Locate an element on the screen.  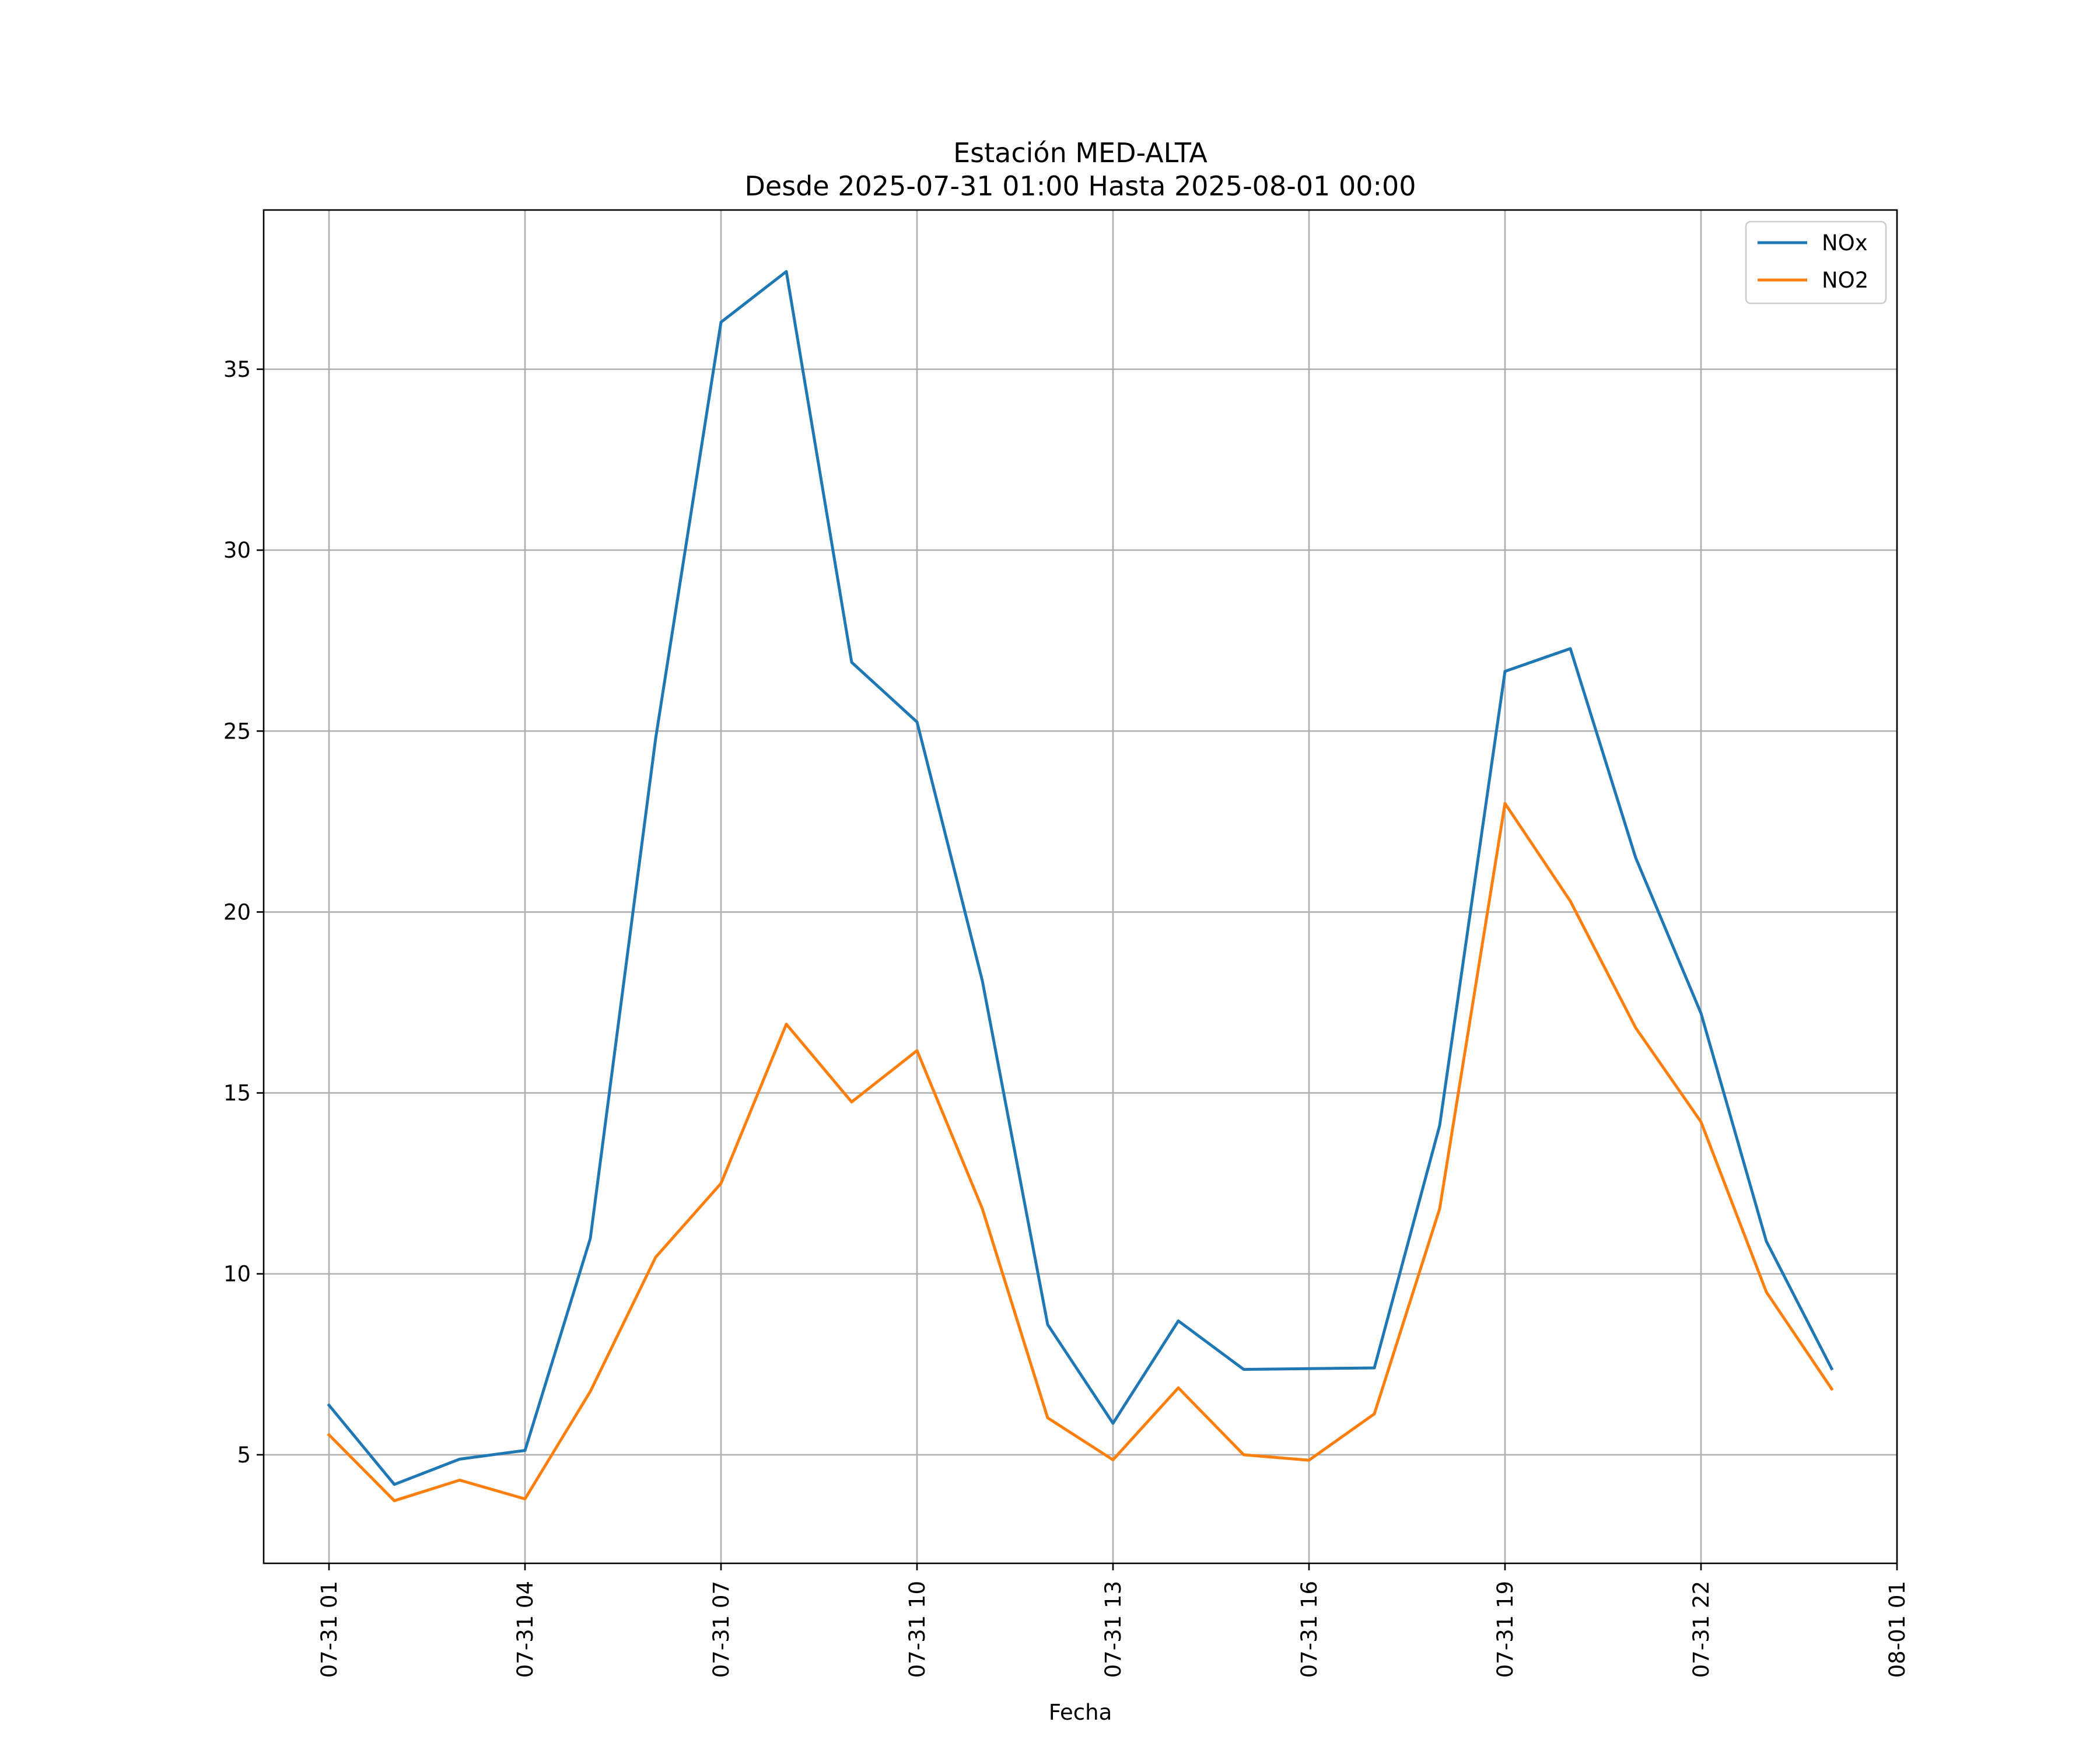
x-axis-label: Fecha is located at coordinates (1080, 1712).